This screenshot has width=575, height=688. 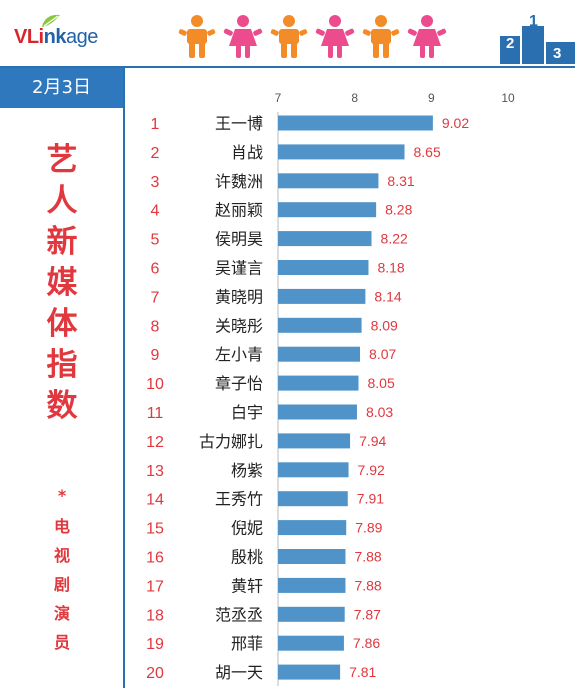 I want to click on rank-label: 5, so click(x=155, y=240).